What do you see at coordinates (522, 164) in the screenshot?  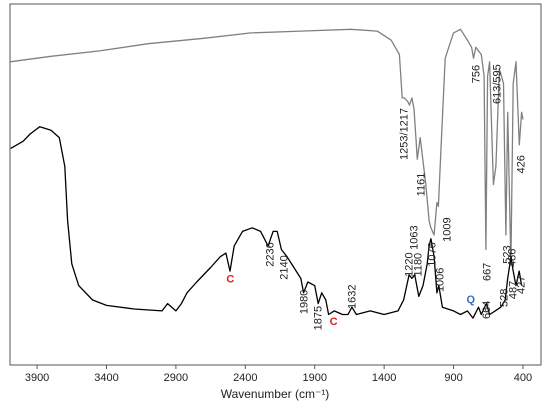 I see `peak-label: 426` at bounding box center [522, 164].